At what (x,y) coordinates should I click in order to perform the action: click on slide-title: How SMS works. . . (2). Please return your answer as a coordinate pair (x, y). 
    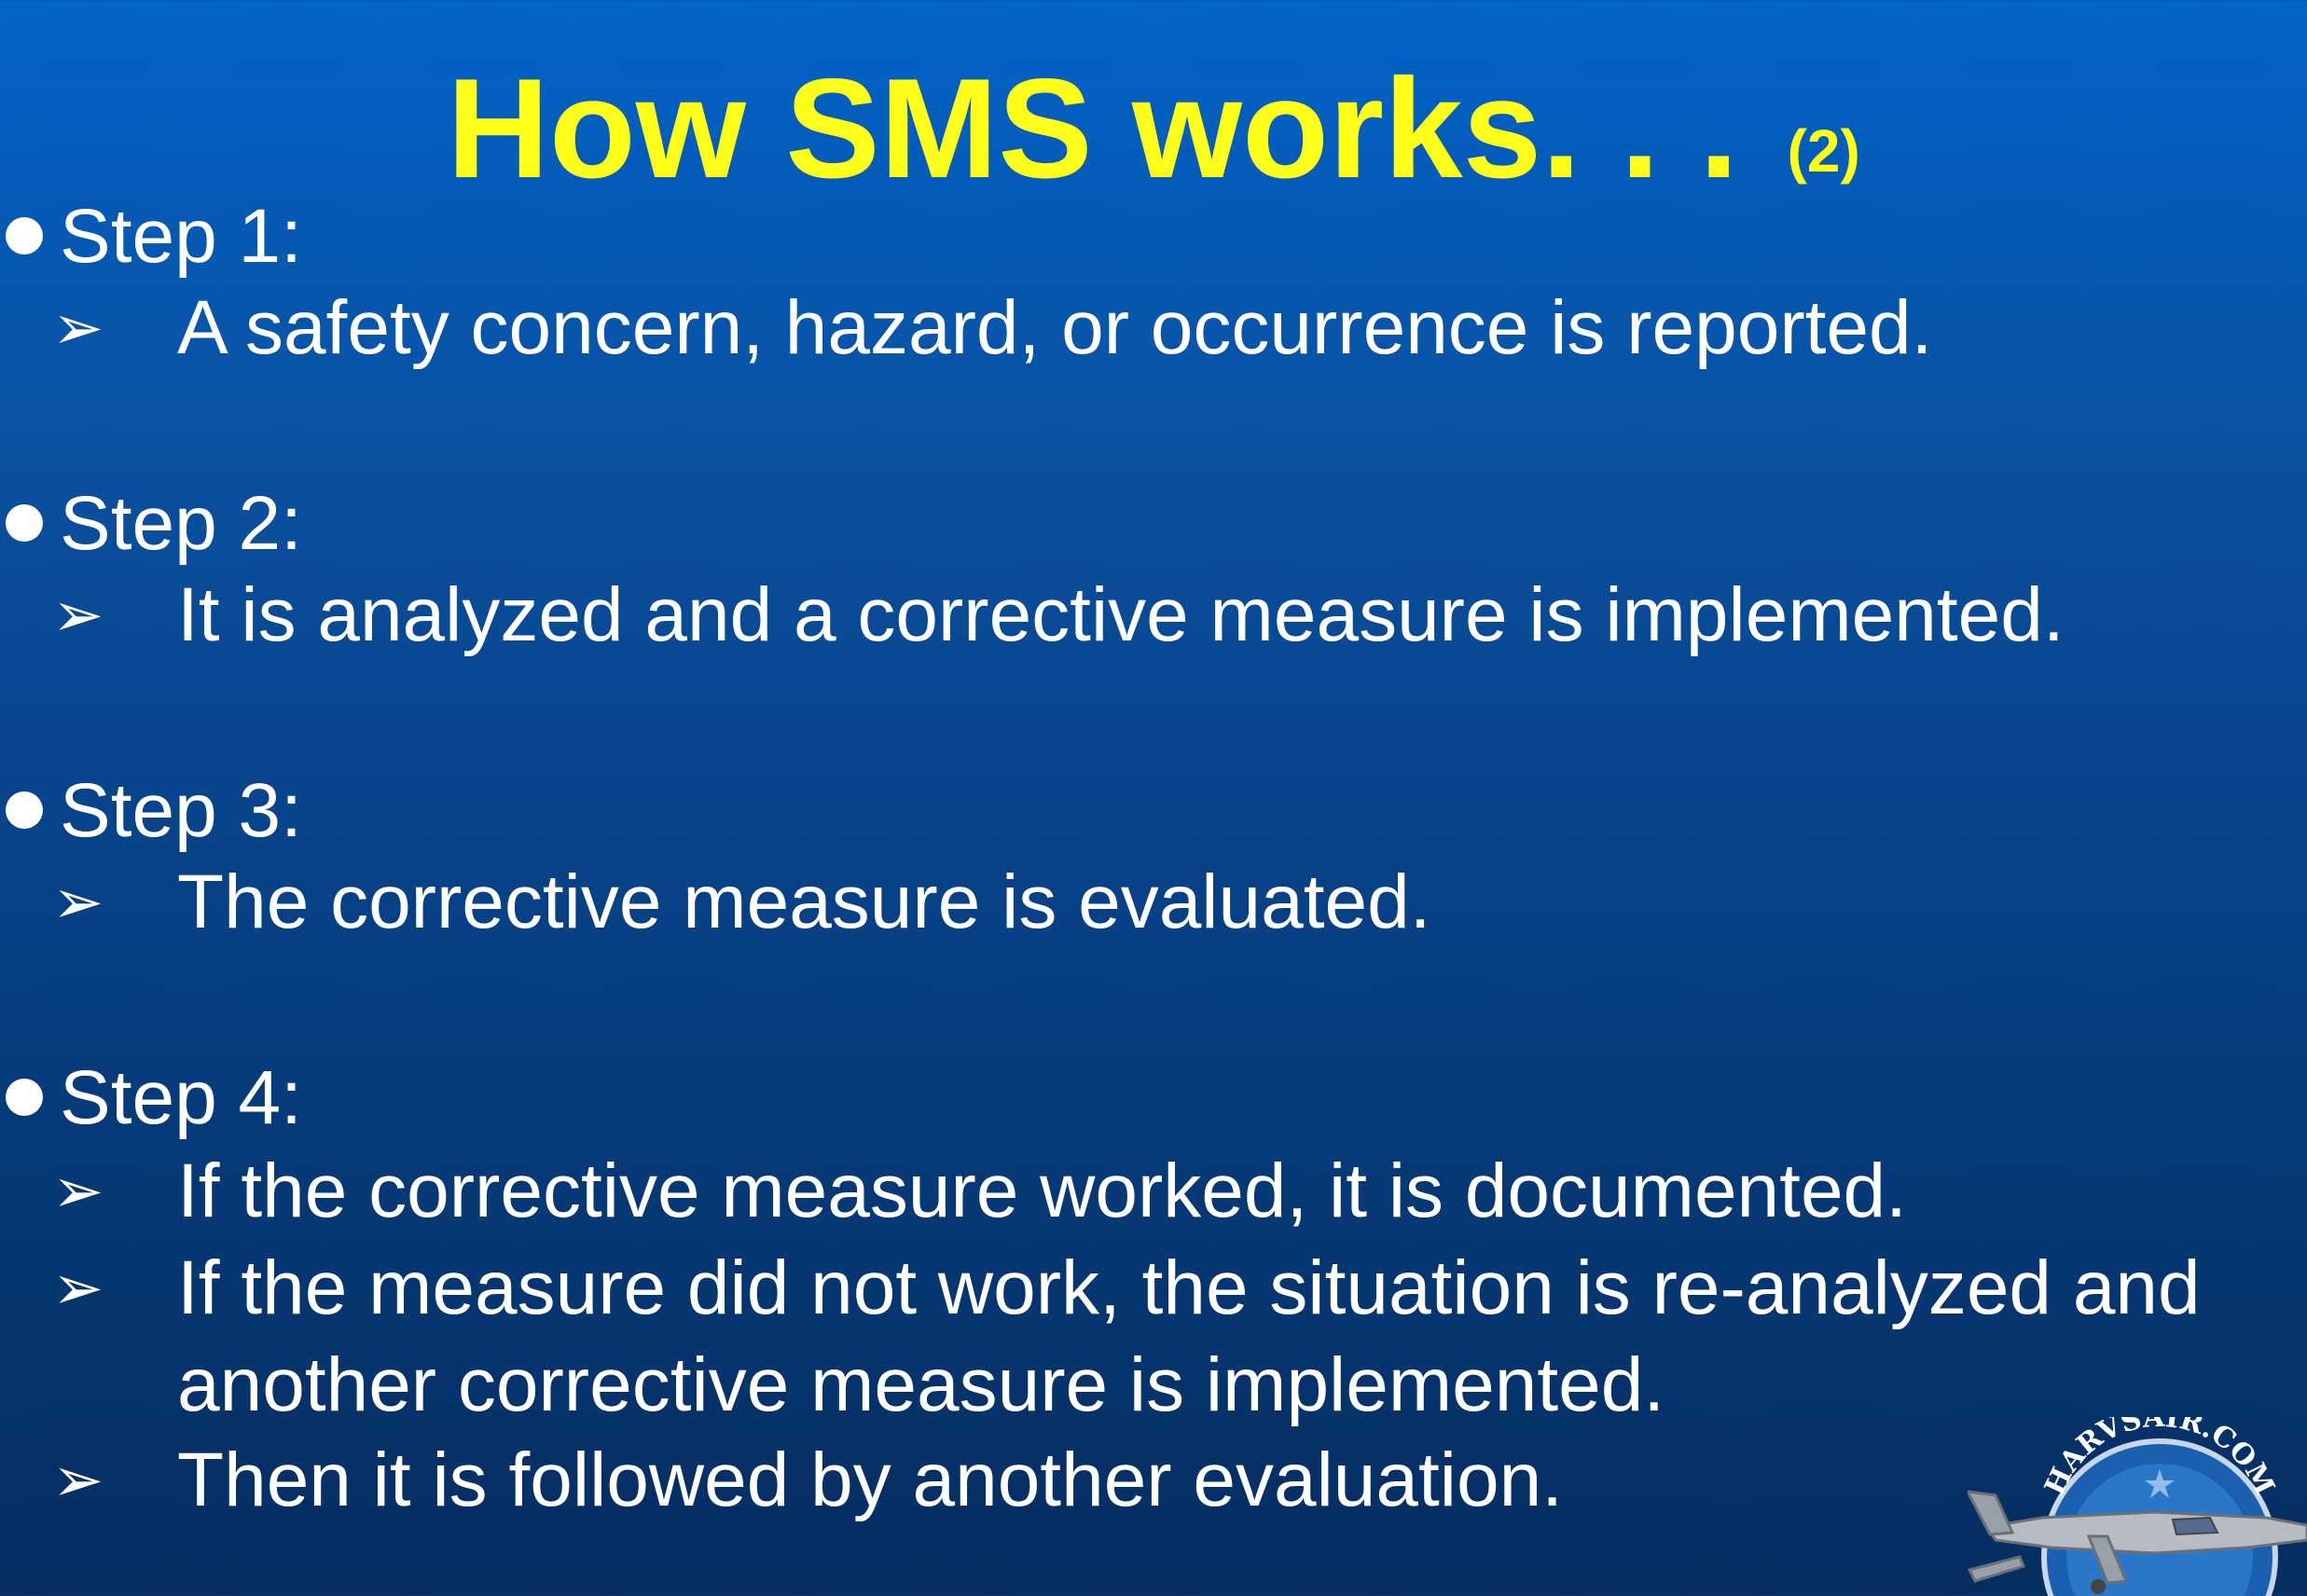
    Looking at the image, I should click on (1153, 140).